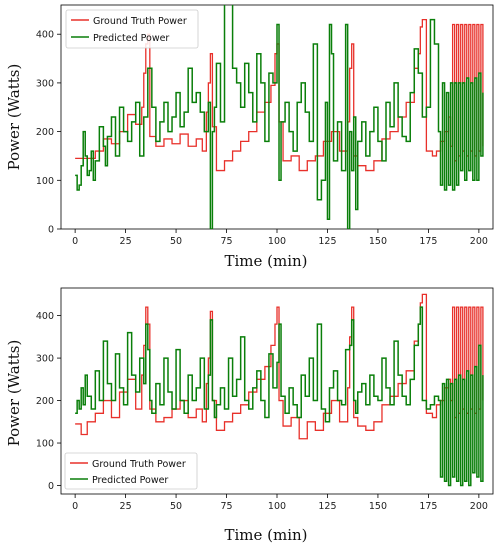 This screenshot has height=550, width=499. I want to click on legend-bottom: Ground Truth Power Predicted Power, so click(131, 471).